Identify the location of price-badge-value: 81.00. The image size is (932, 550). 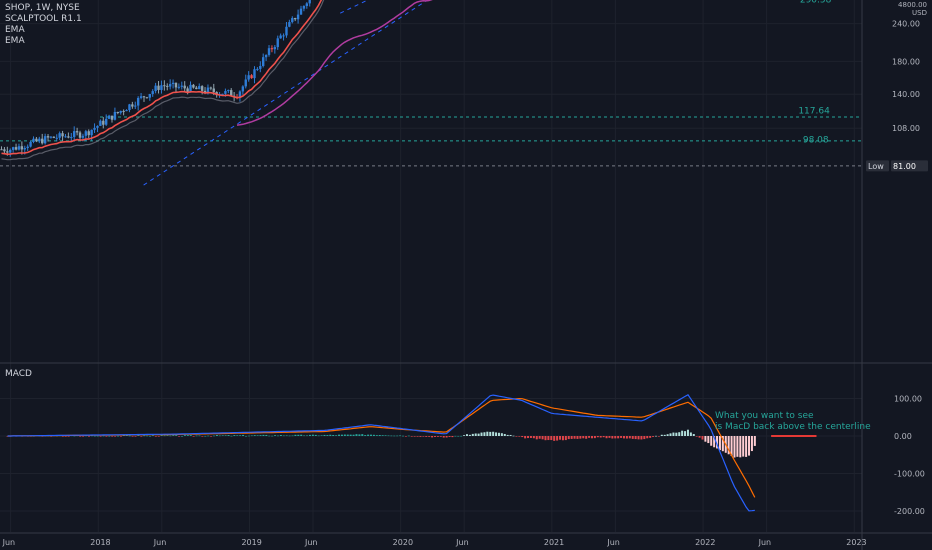
(904, 166).